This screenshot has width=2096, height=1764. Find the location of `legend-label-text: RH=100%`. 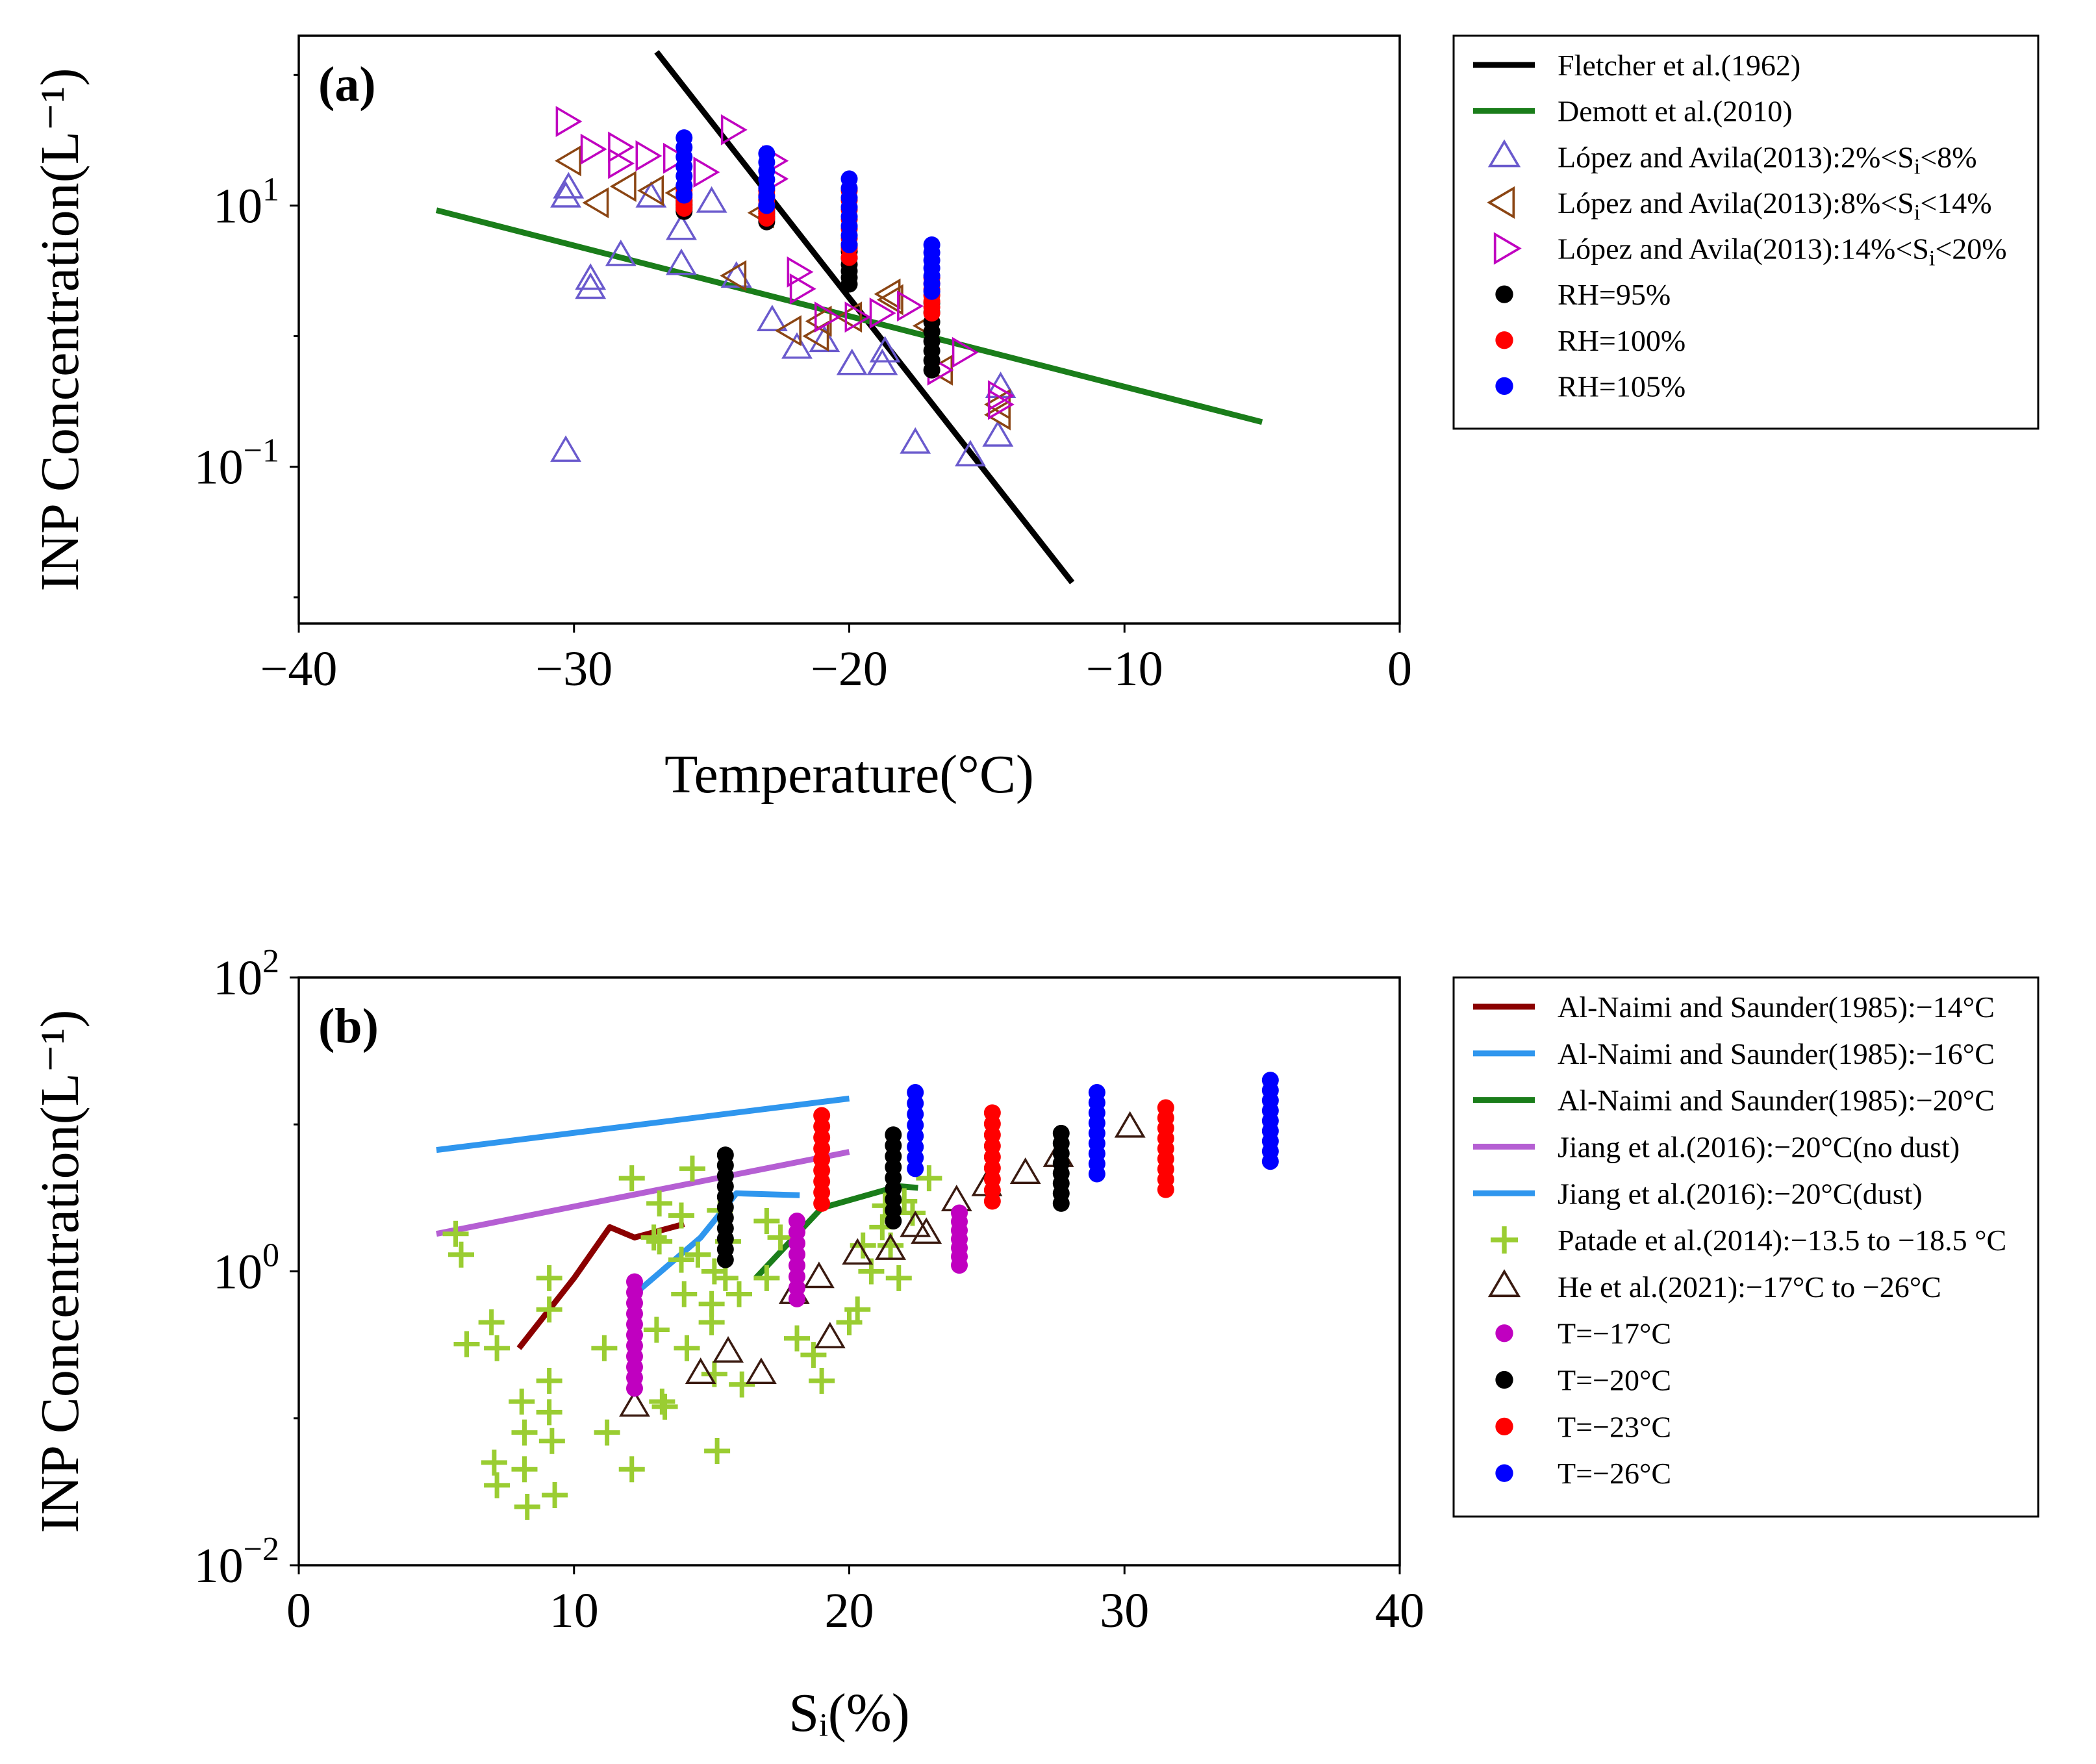

legend-label-text: RH=100% is located at coordinates (1622, 341).